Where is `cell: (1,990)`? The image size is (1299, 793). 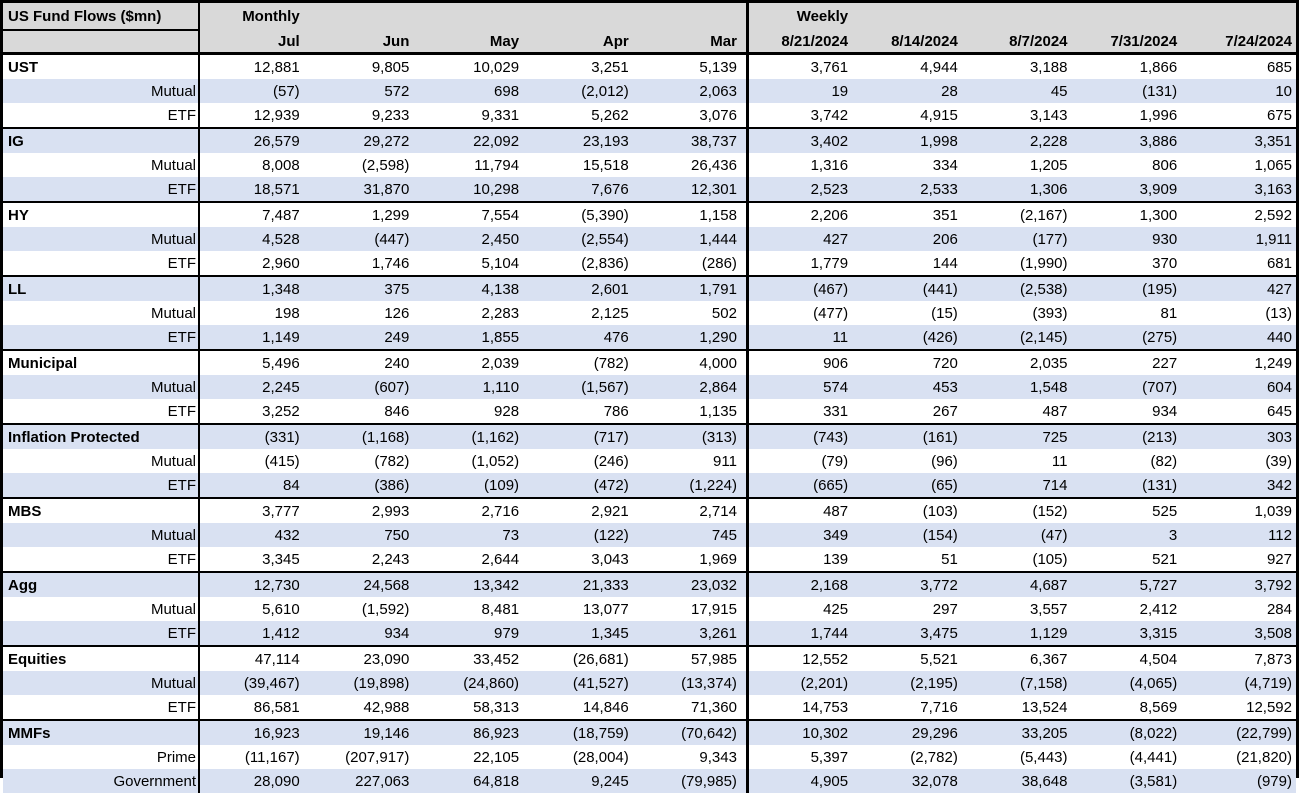 cell: (1,990) is located at coordinates (1022, 263).